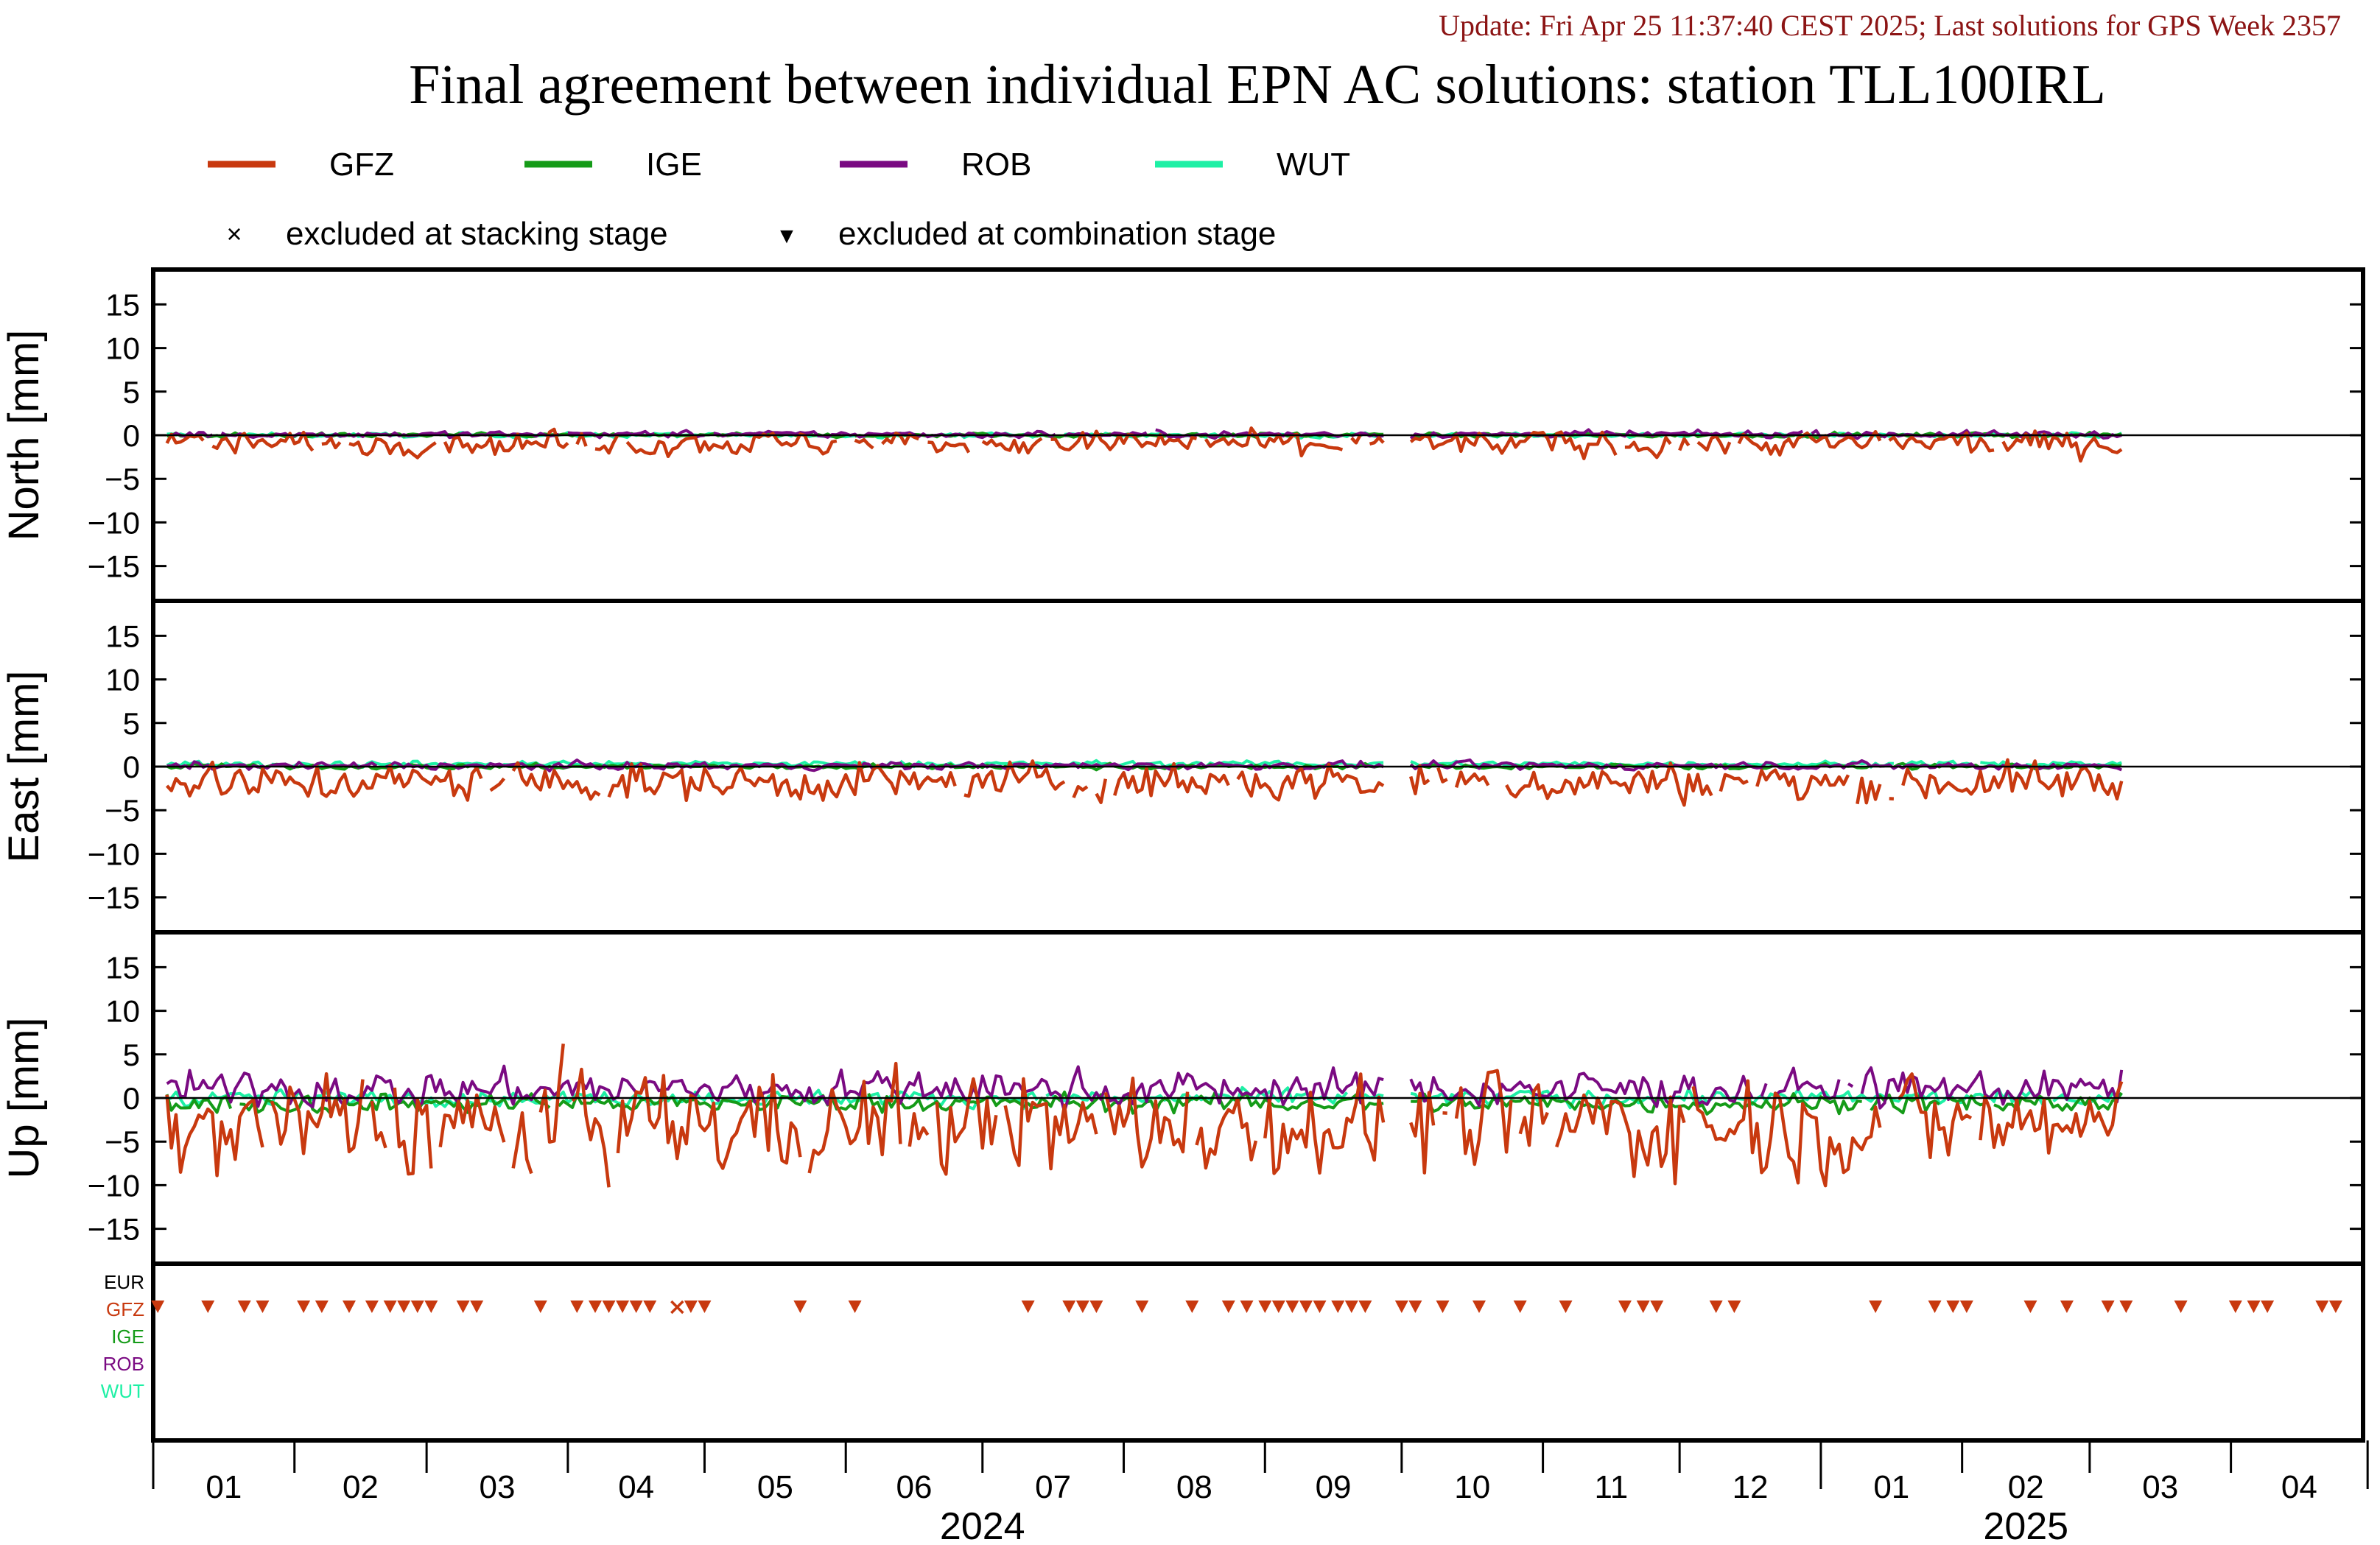 The width and height of the screenshot is (2380, 1545). Describe the element at coordinates (1313, 165) in the screenshot. I see `legend-label-wut: WUT` at that location.